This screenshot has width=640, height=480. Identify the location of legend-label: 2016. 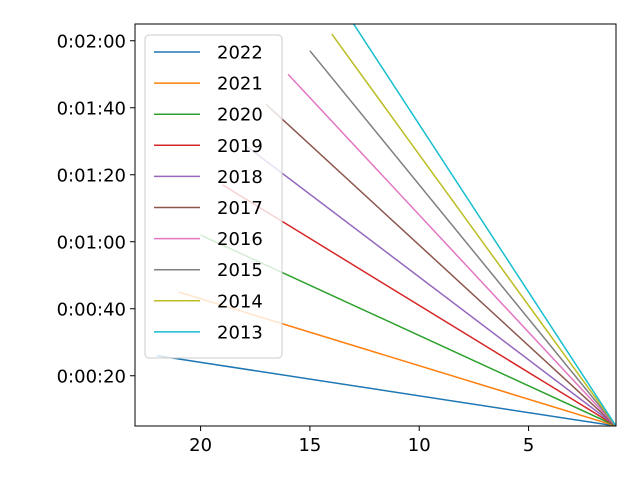
(240, 239).